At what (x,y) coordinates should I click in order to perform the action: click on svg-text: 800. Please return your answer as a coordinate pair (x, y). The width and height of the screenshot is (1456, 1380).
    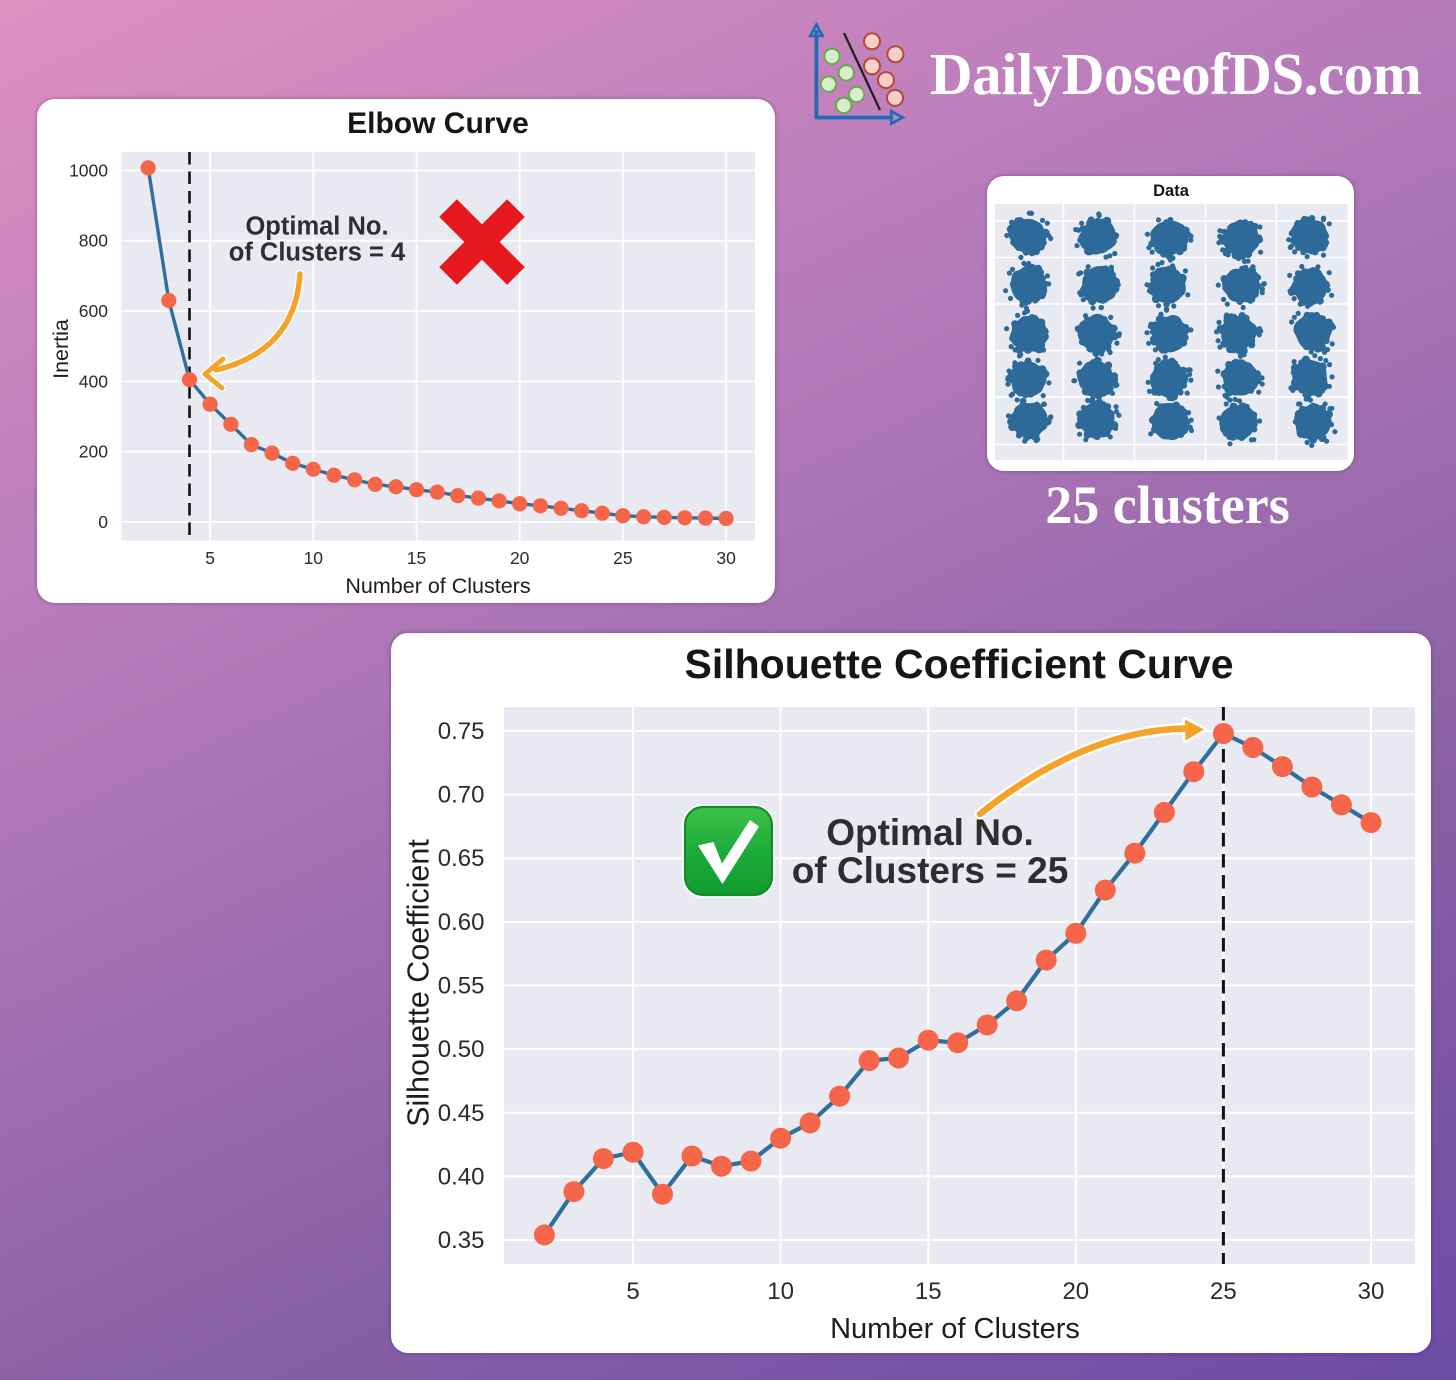
    Looking at the image, I should click on (93, 241).